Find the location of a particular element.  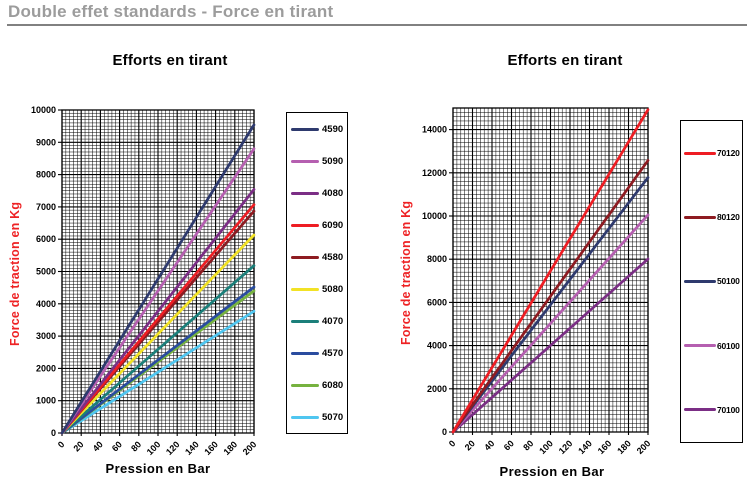

legend-right: 70120 80120 50100 60100 70100 is located at coordinates (711, 281).